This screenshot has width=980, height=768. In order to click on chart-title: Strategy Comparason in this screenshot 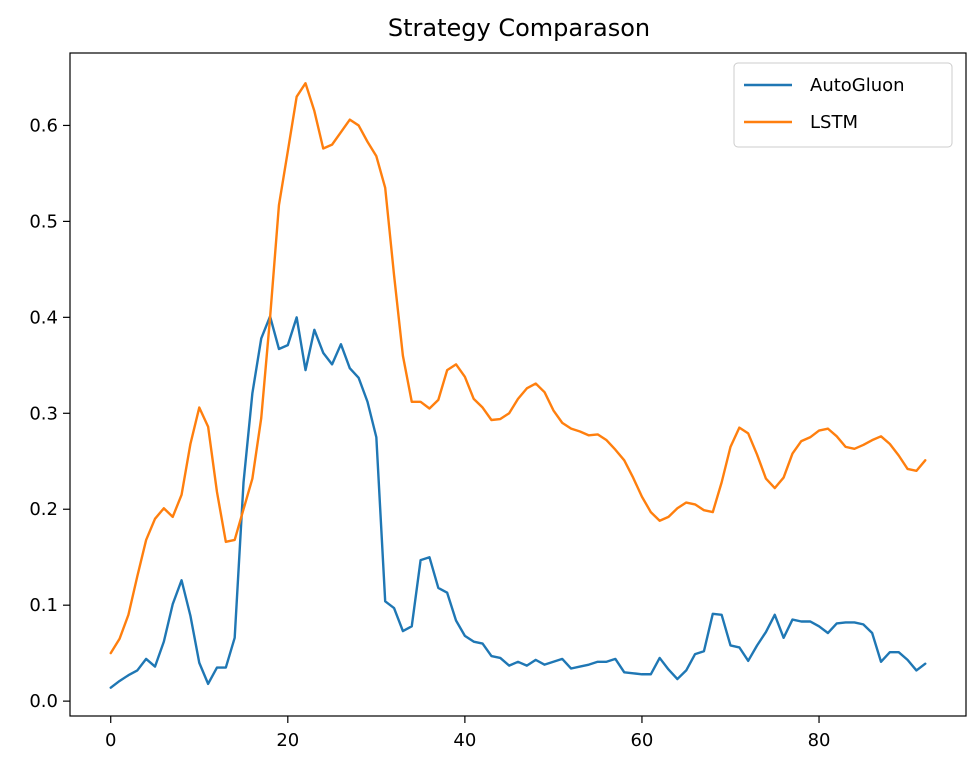, I will do `click(519, 28)`.